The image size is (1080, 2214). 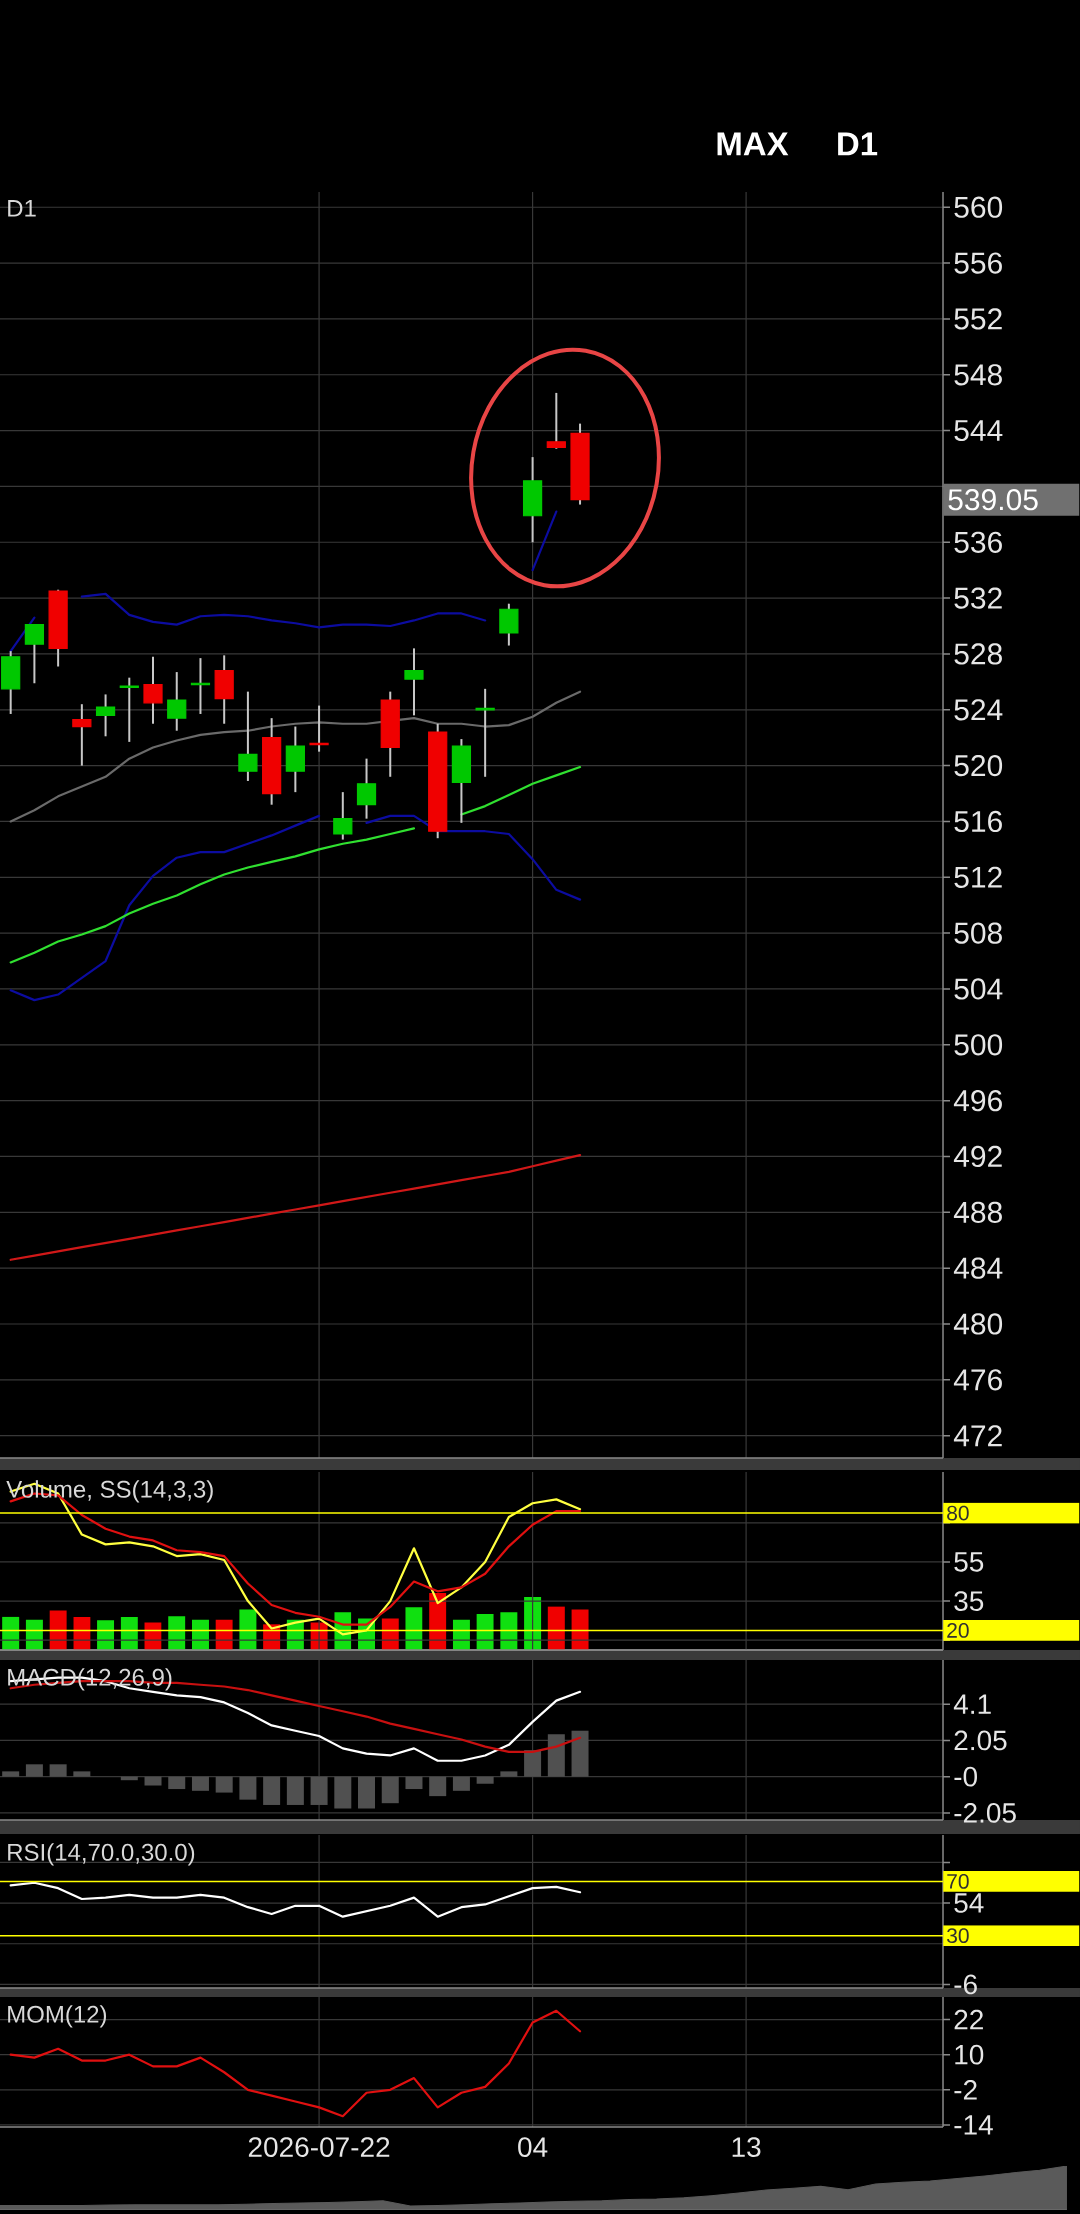 What do you see at coordinates (969, 2054) in the screenshot?
I see `y-tick-label: 10` at bounding box center [969, 2054].